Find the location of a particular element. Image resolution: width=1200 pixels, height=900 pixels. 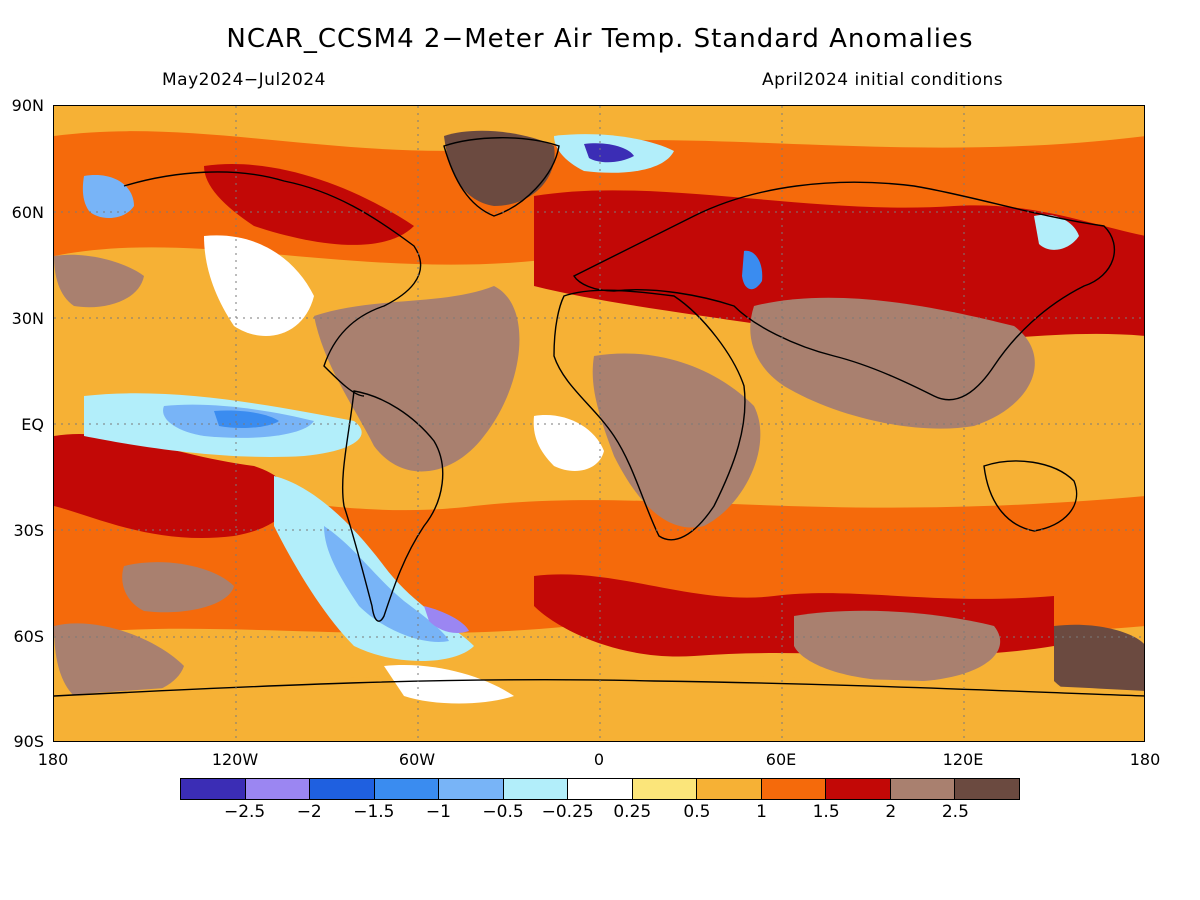

lon-label-120w: 120W is located at coordinates (235, 759).